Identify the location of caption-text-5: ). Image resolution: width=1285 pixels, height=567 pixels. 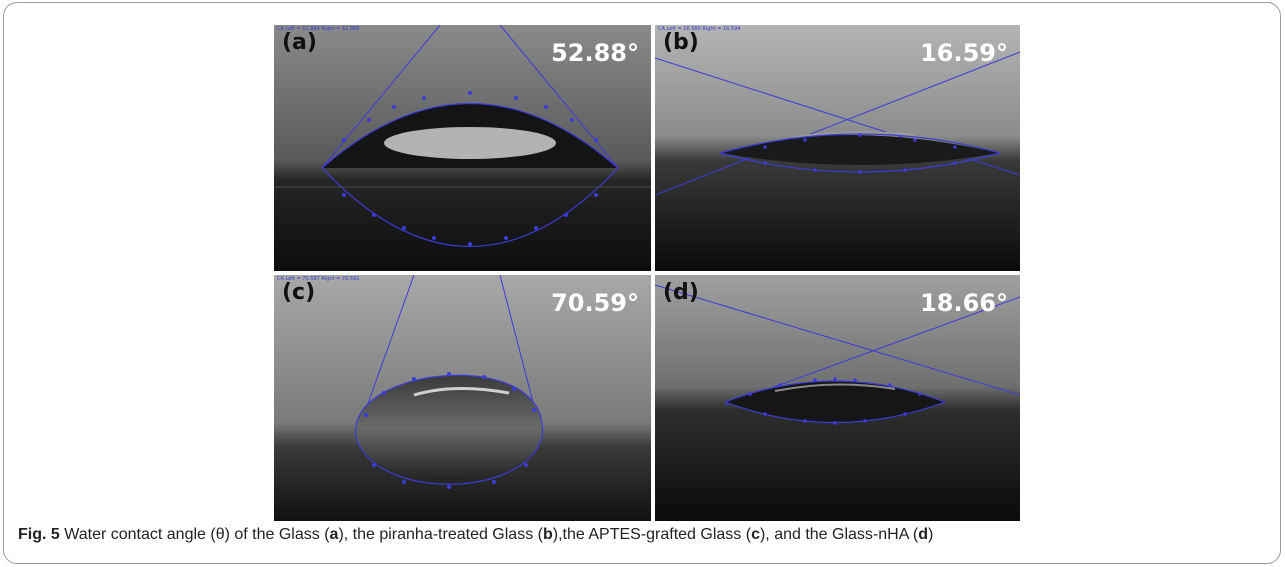
(931, 534).